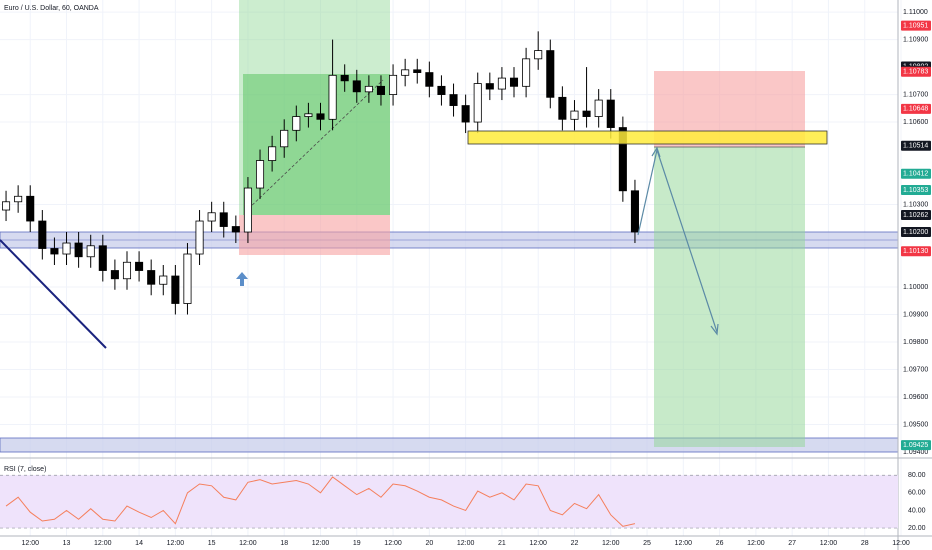  What do you see at coordinates (915, 12) in the screenshot?
I see `y-tick-label: 1.11000` at bounding box center [915, 12].